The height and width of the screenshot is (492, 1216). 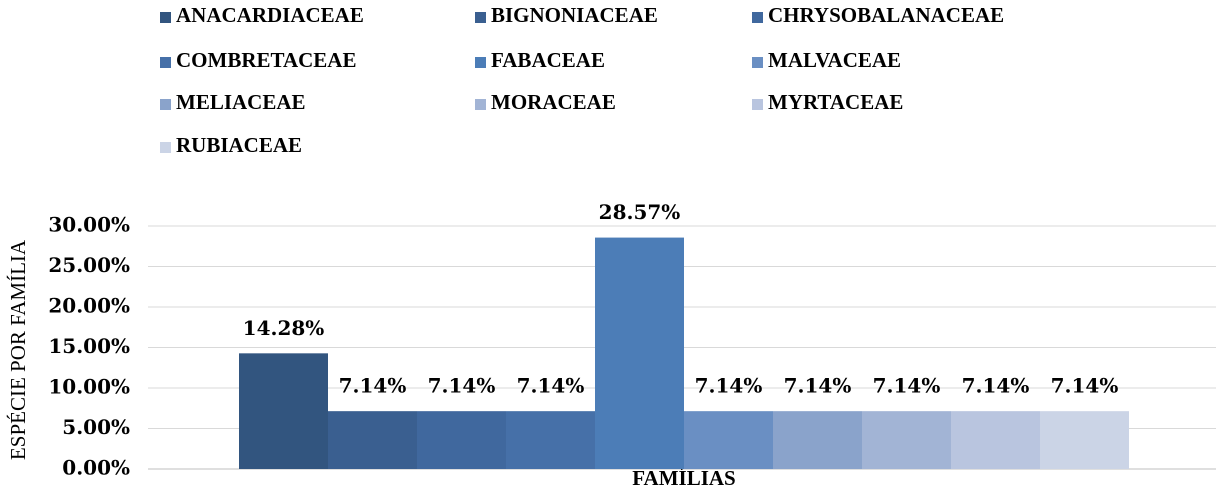 I want to click on legend-label: MORACEAE, so click(x=553, y=102).